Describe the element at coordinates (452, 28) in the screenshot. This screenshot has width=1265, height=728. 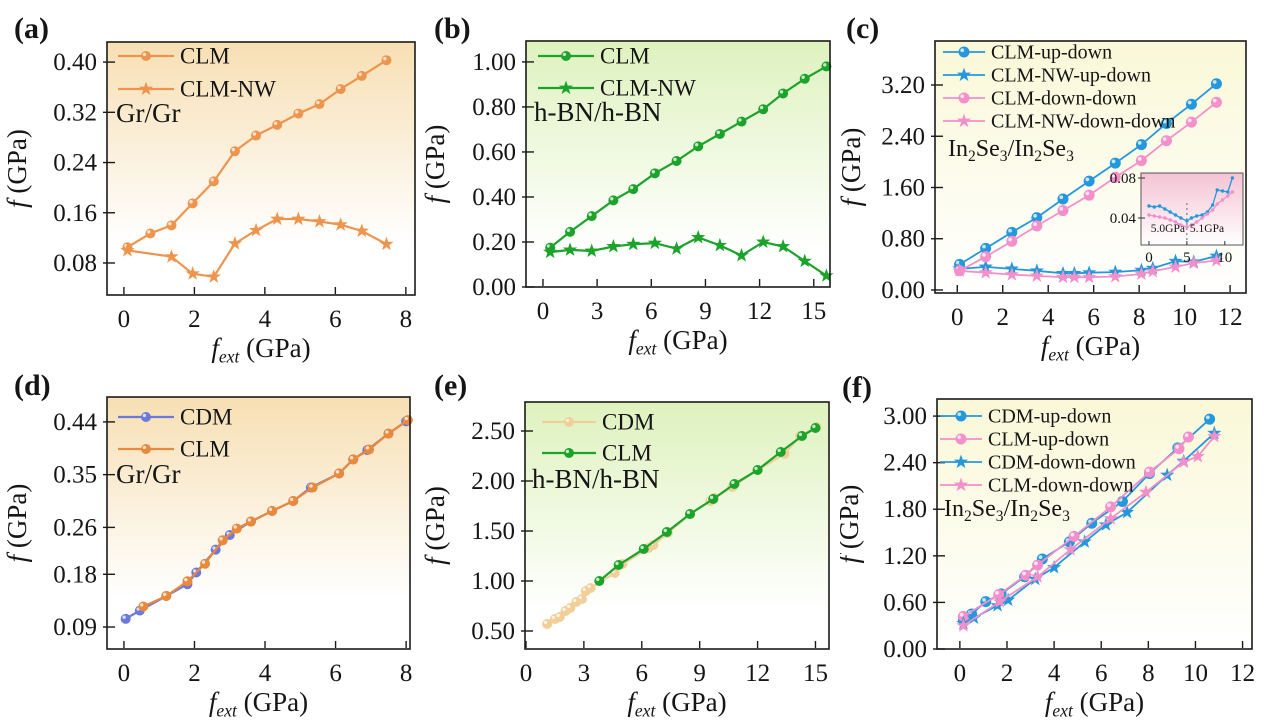
I see `panel-tag: (b)` at that location.